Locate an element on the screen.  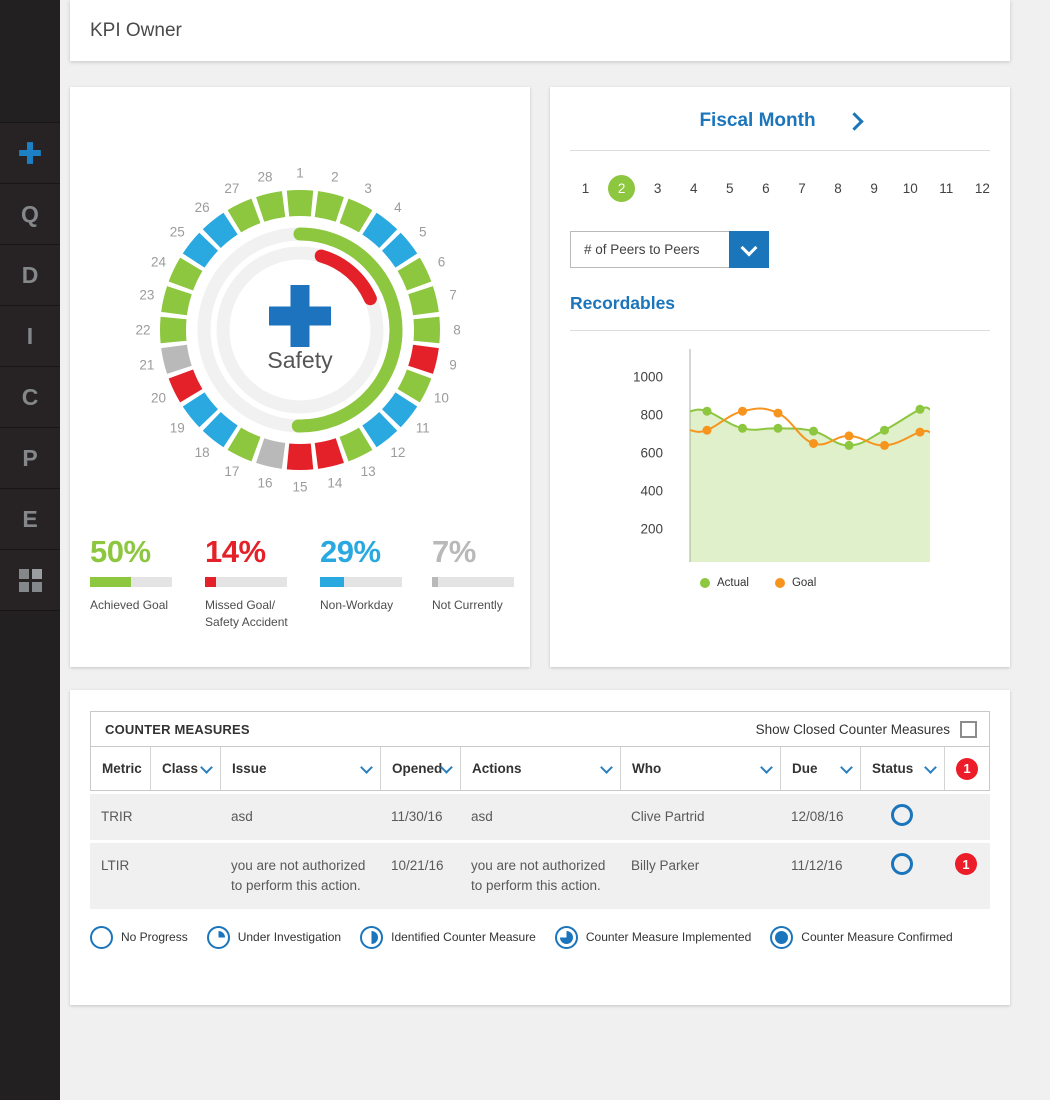
sidebar-item-apps is located at coordinates (30, 580).